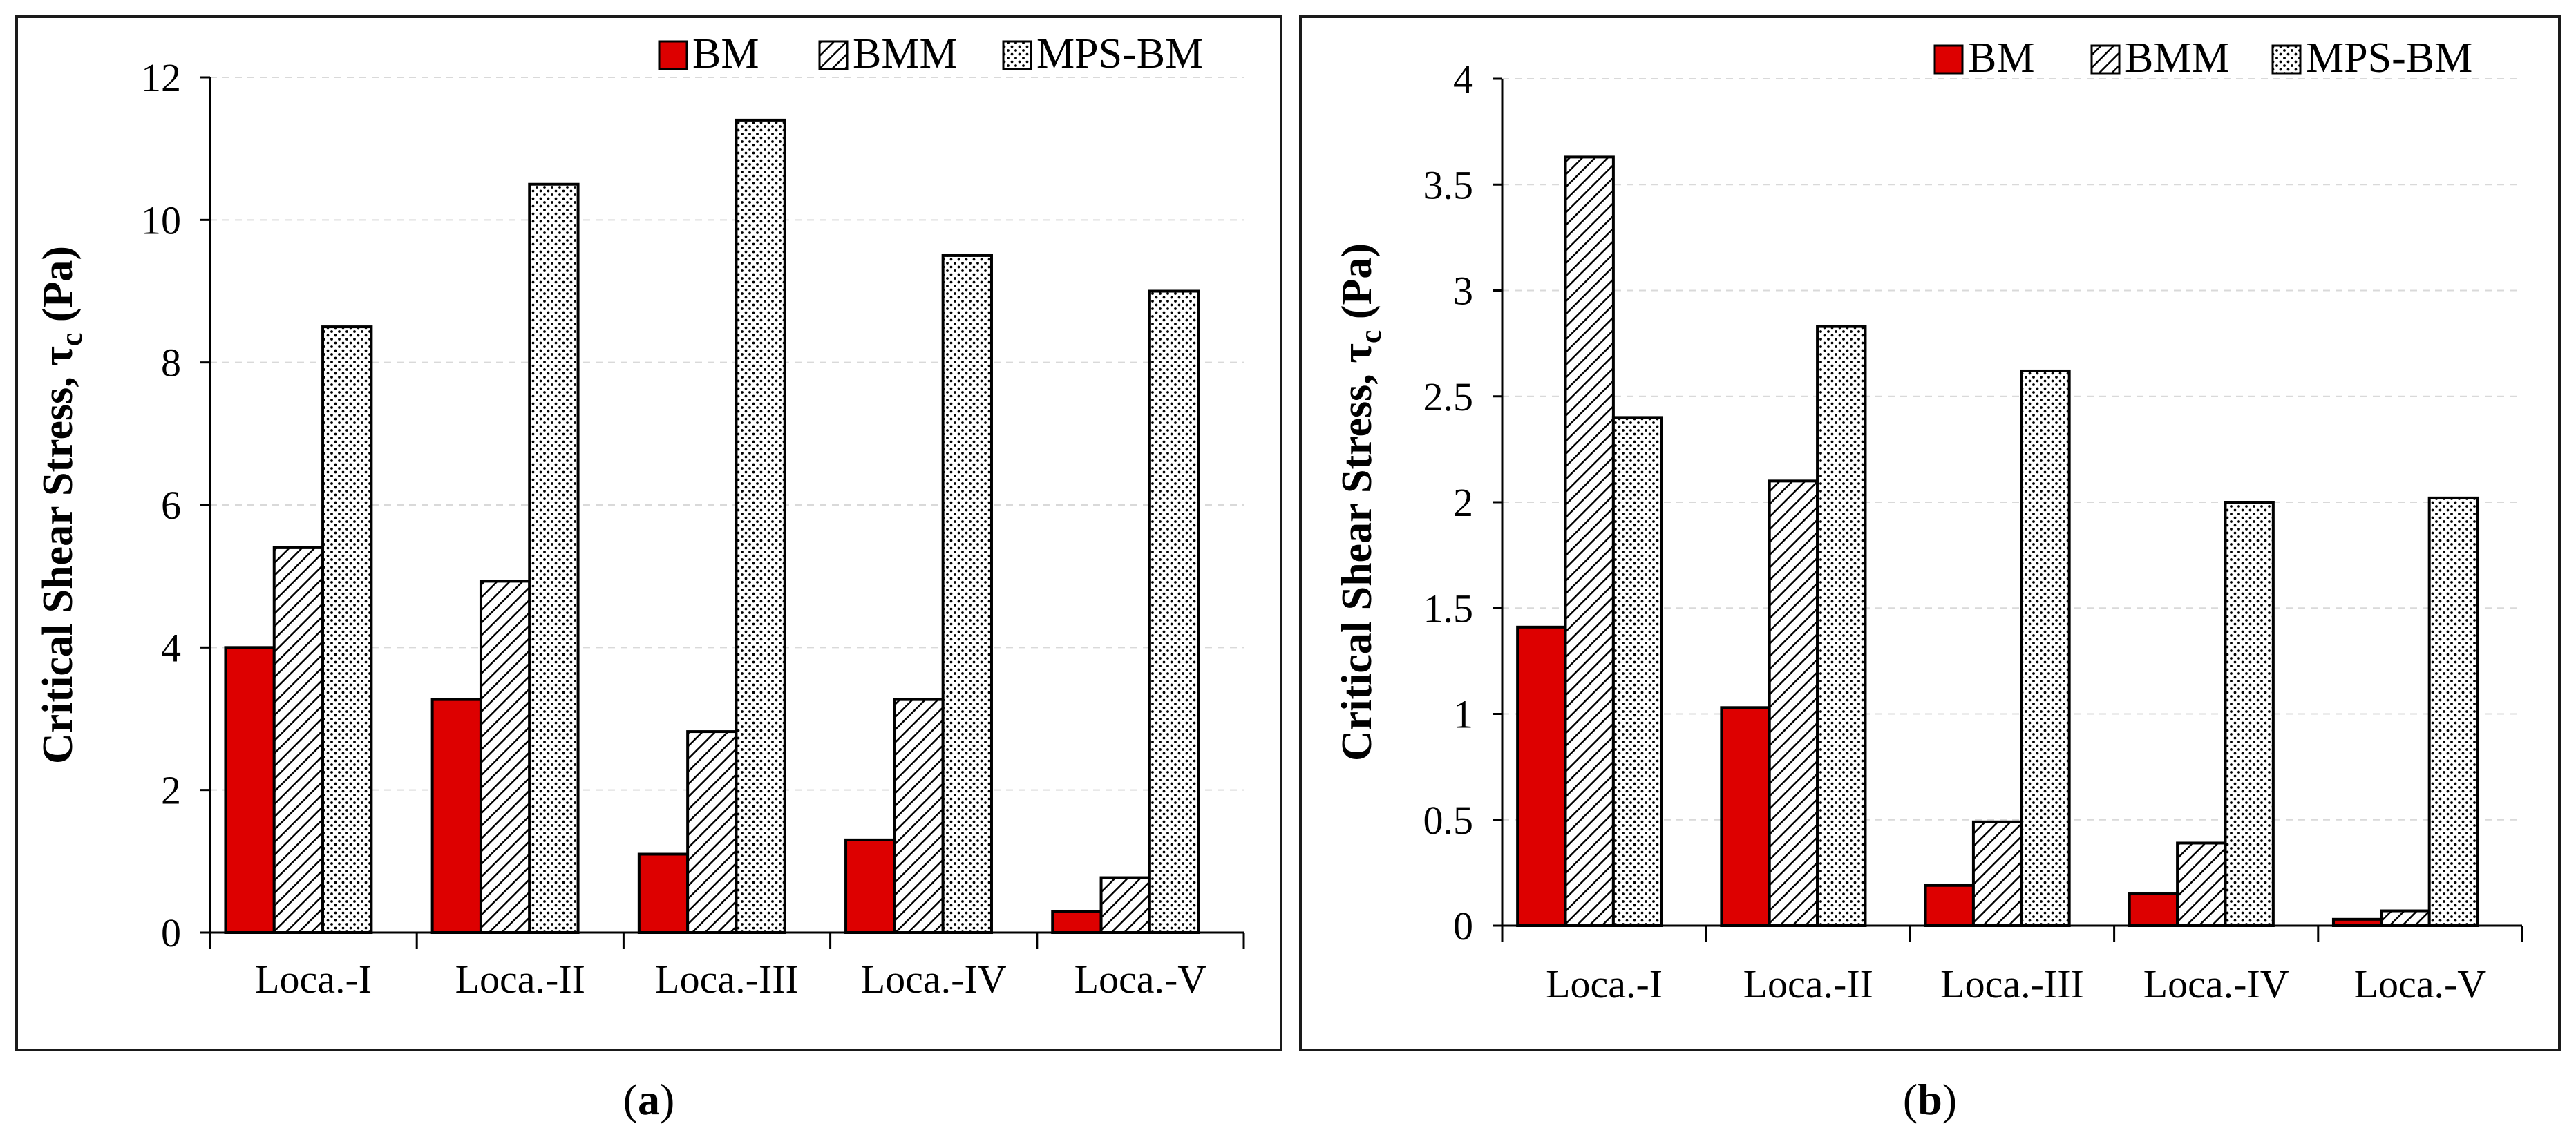 The width and height of the screenshot is (2576, 1146). Describe the element at coordinates (171, 363) in the screenshot. I see `chart-a-ytick-label: 8` at that location.